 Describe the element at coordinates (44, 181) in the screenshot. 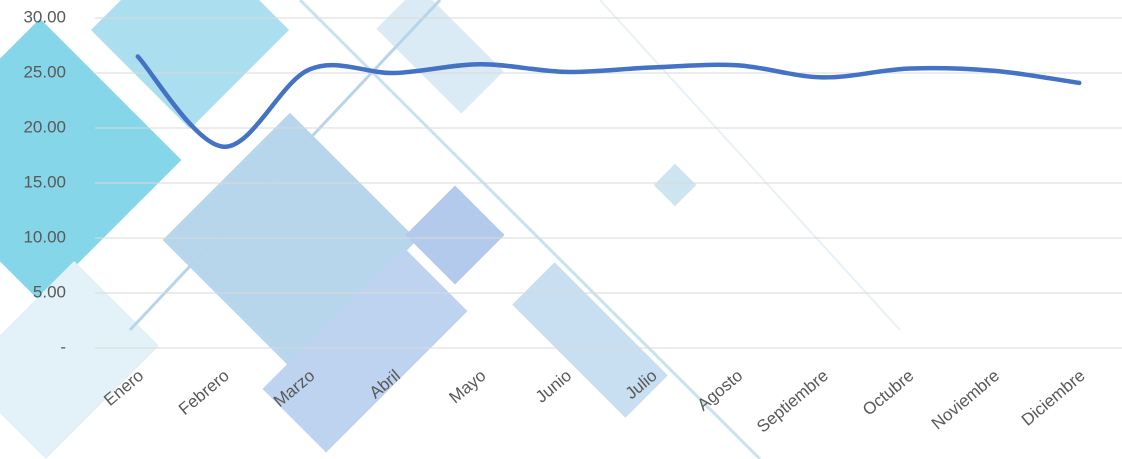

I see `y-tick-label: 15.00` at that location.